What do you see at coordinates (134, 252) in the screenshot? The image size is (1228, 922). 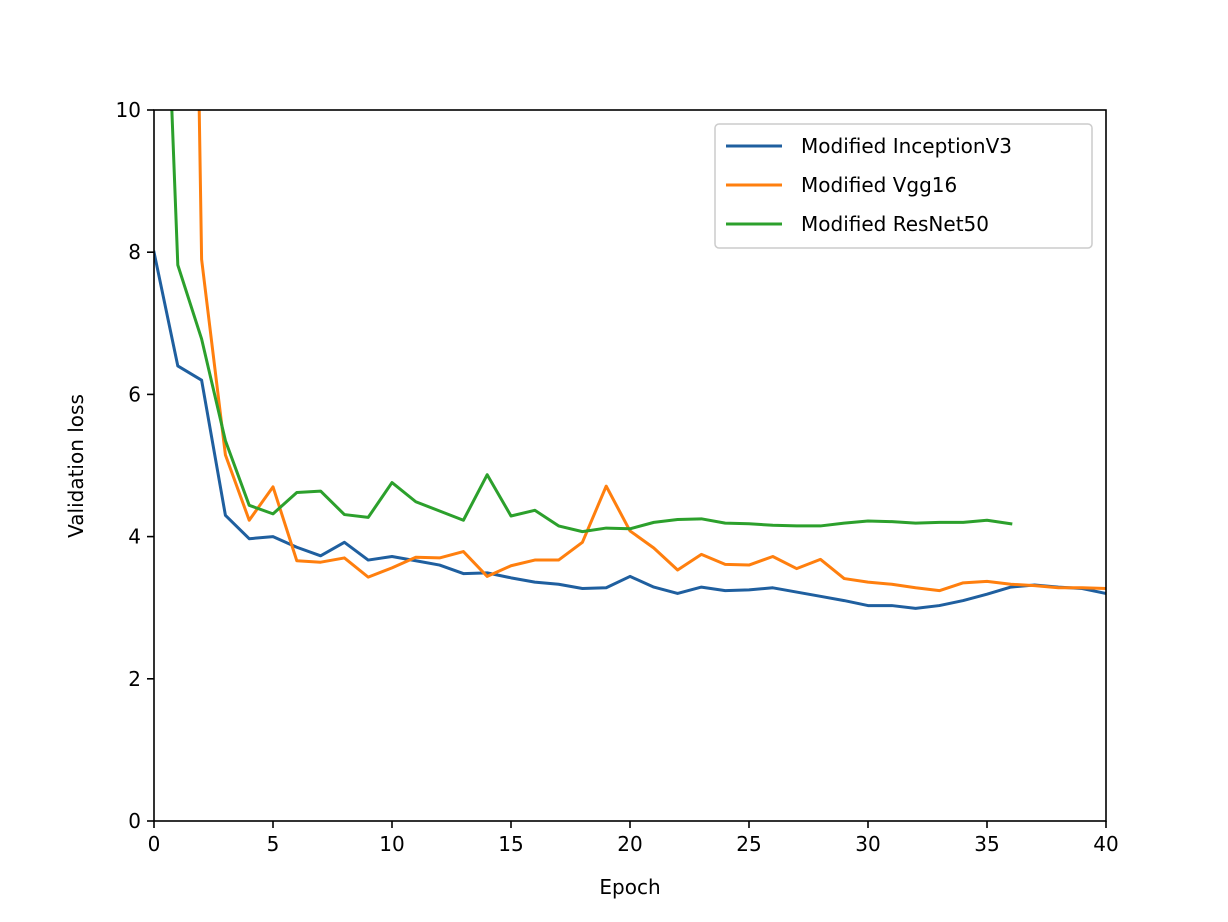 I see `y-tick-label: 8` at bounding box center [134, 252].